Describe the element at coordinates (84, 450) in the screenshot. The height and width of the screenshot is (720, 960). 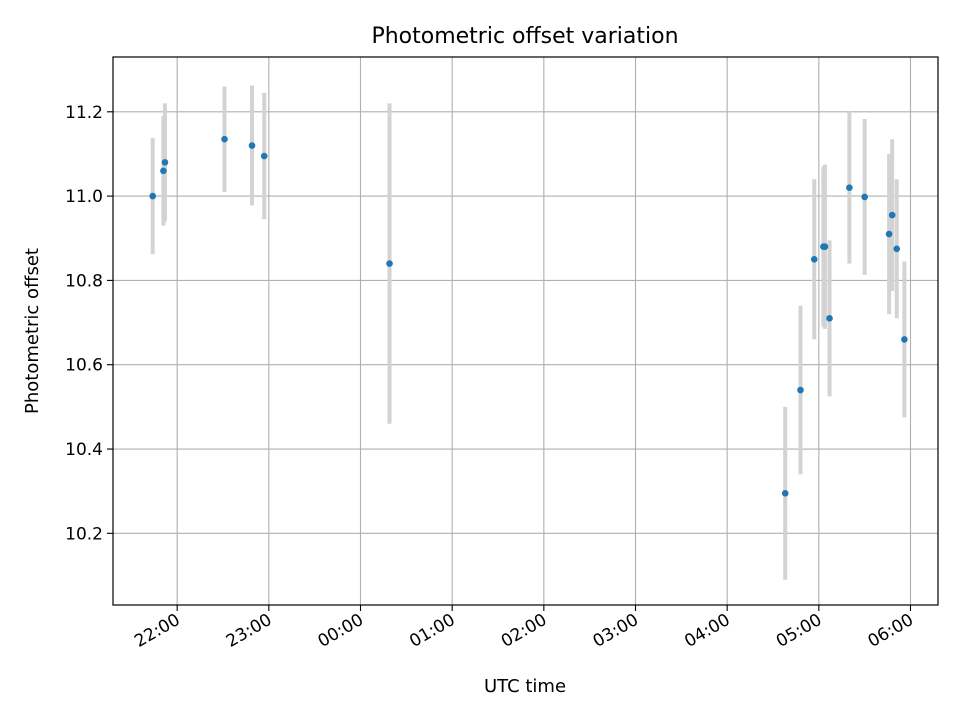
I see `y-tick-label: 10.4` at that location.